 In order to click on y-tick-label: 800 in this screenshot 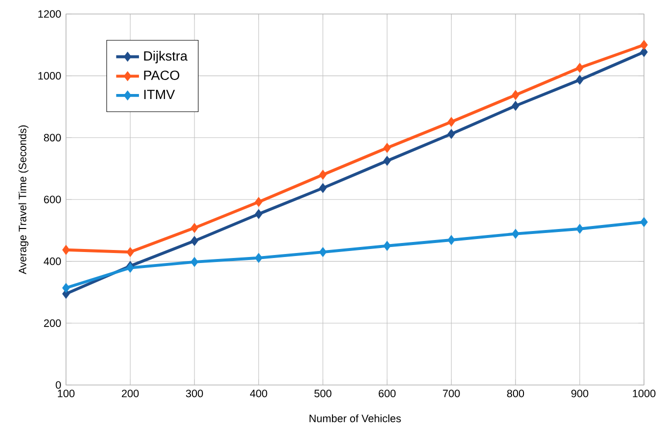, I will do `click(52, 138)`.